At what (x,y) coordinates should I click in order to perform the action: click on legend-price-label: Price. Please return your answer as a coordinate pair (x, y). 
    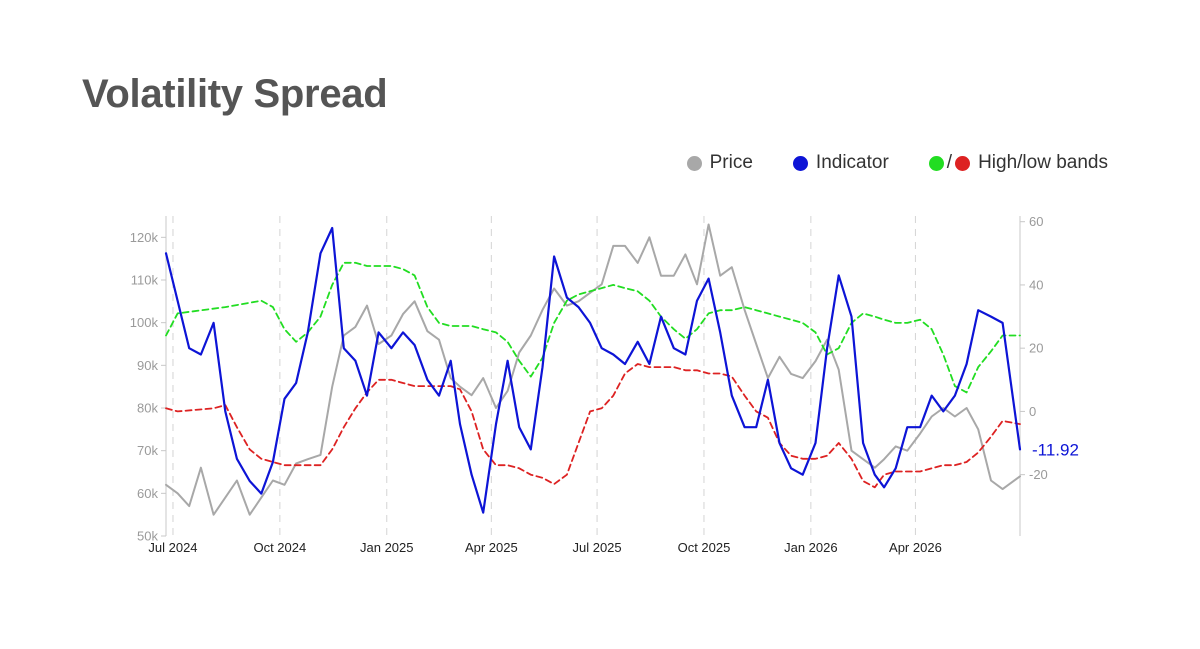
    Looking at the image, I should click on (731, 162).